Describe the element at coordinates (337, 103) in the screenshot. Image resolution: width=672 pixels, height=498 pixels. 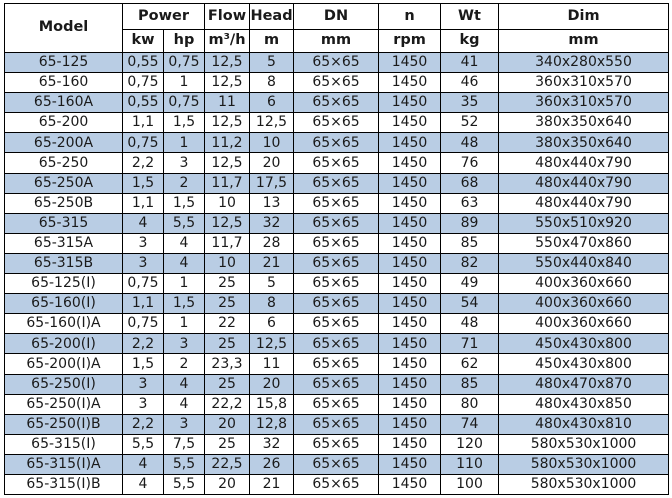
I see `table-row: 65-160A 0,55 0,75 11 6 65×65 1450 35 360x310x570` at that location.